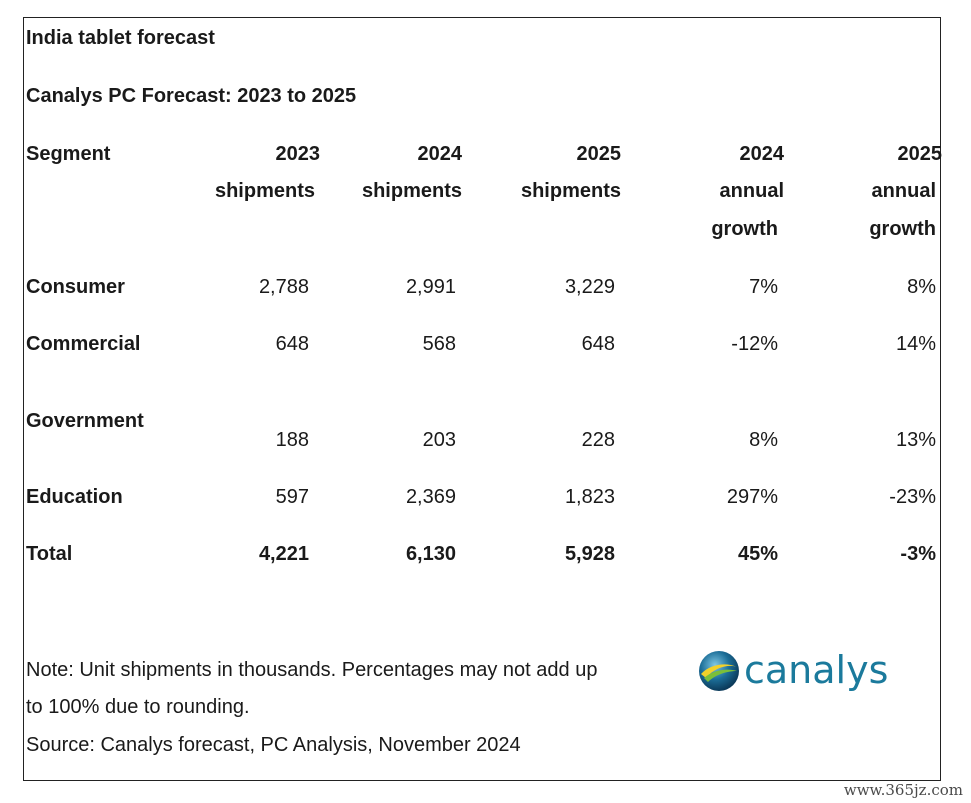  Describe the element at coordinates (191, 96) in the screenshot. I see `document-subtitle: Canalys PC Forecast: 2023 to 2025` at that location.